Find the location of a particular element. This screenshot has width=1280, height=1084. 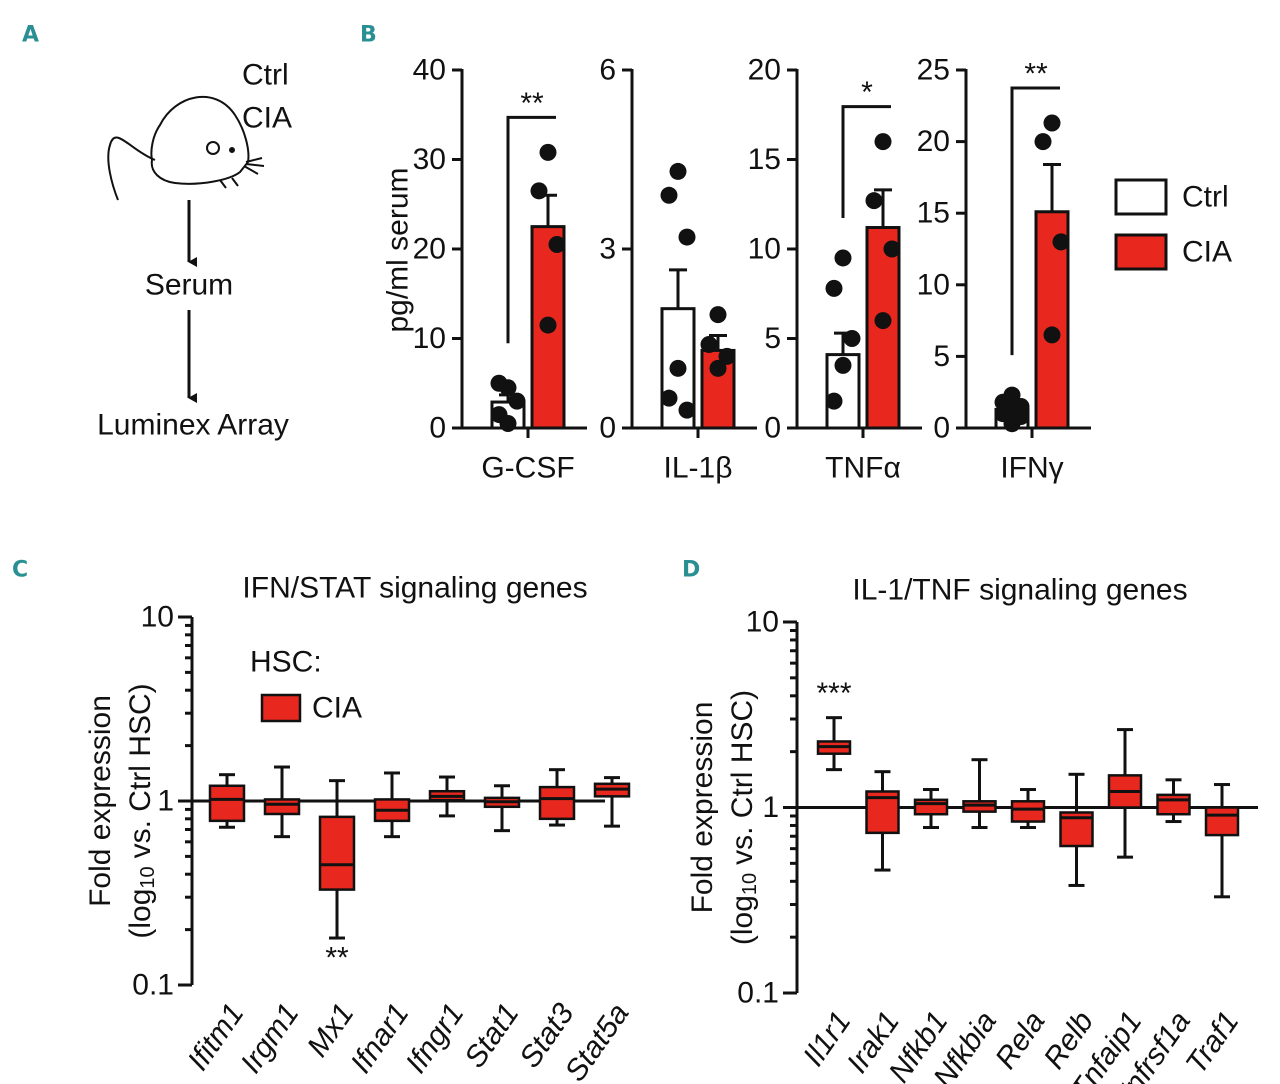

diagram-step: Serum is located at coordinates (189, 285).